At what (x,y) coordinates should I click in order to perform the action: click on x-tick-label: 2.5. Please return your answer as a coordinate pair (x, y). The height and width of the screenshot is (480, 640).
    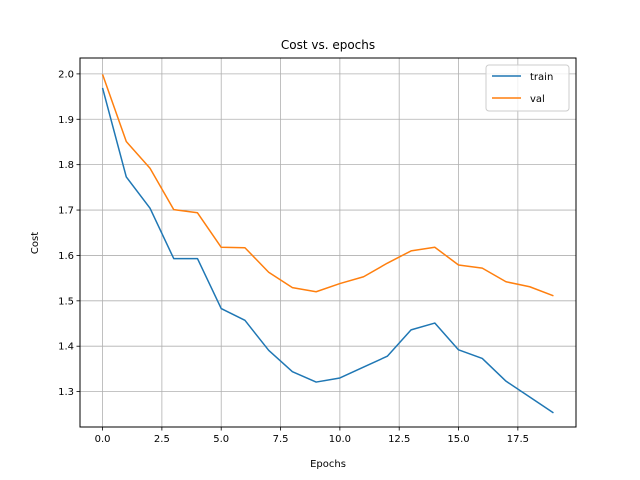
    Looking at the image, I should click on (162, 439).